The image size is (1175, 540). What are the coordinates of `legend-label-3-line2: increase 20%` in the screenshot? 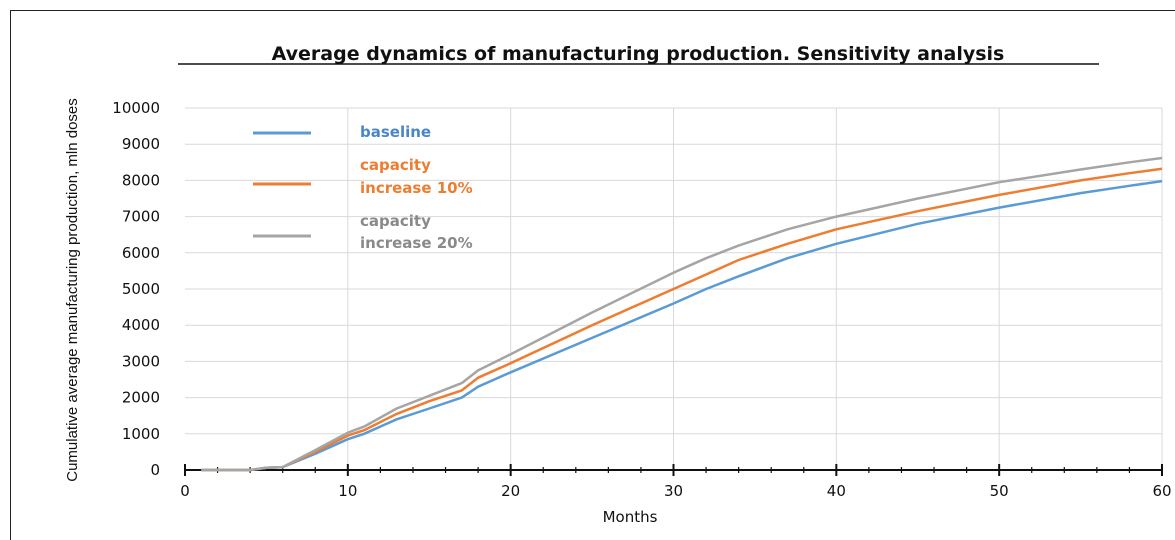 It's located at (416, 243).